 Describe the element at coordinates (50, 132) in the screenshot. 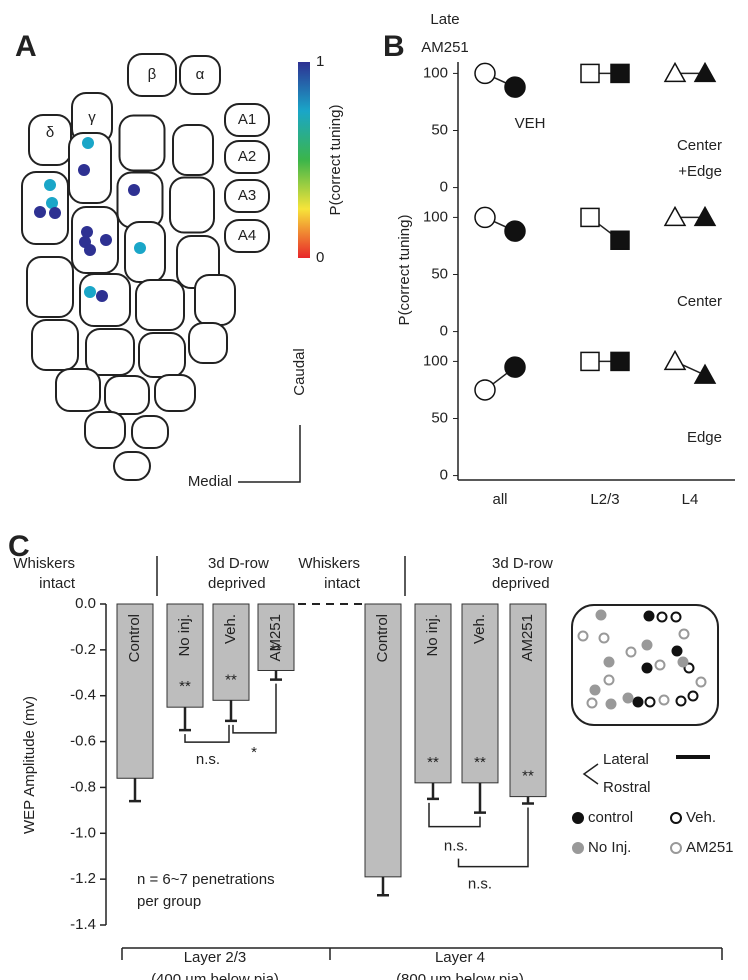

I see `barrel-label: δ` at that location.